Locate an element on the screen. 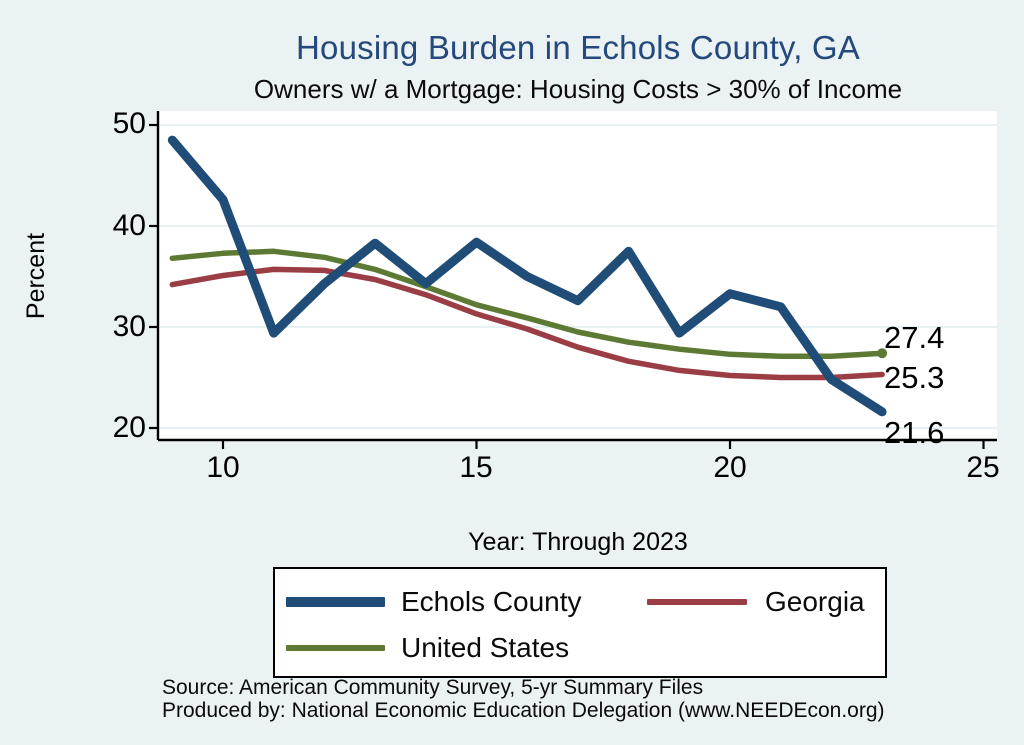 The width and height of the screenshot is (1024, 745). y-tick-label-30: 30 is located at coordinates (129, 326).